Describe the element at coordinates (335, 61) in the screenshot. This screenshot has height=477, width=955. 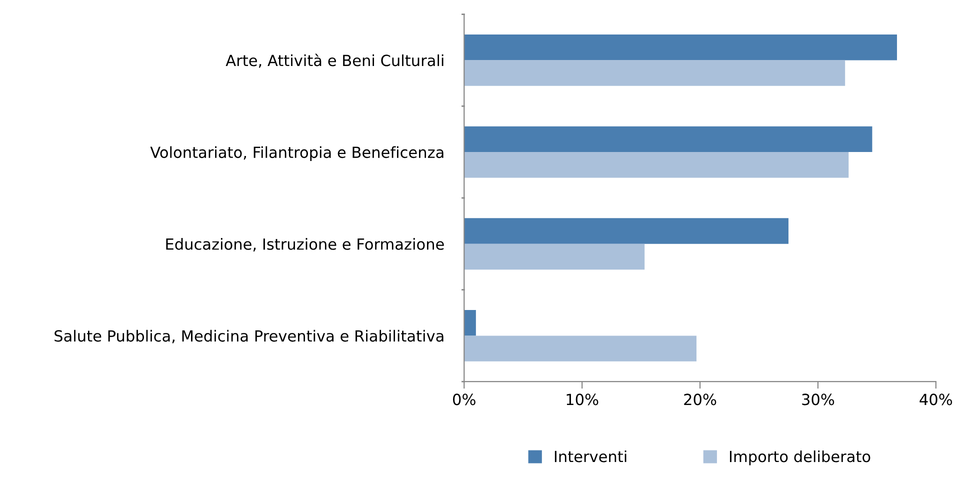
I see `y-tick-label: Arte, Attività e Beni Culturali` at that location.